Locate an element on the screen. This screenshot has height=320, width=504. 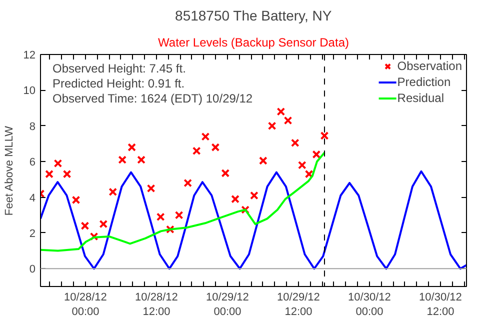
chart-subtitle: Water Levels (Backup Sensor Data) is located at coordinates (253, 43).